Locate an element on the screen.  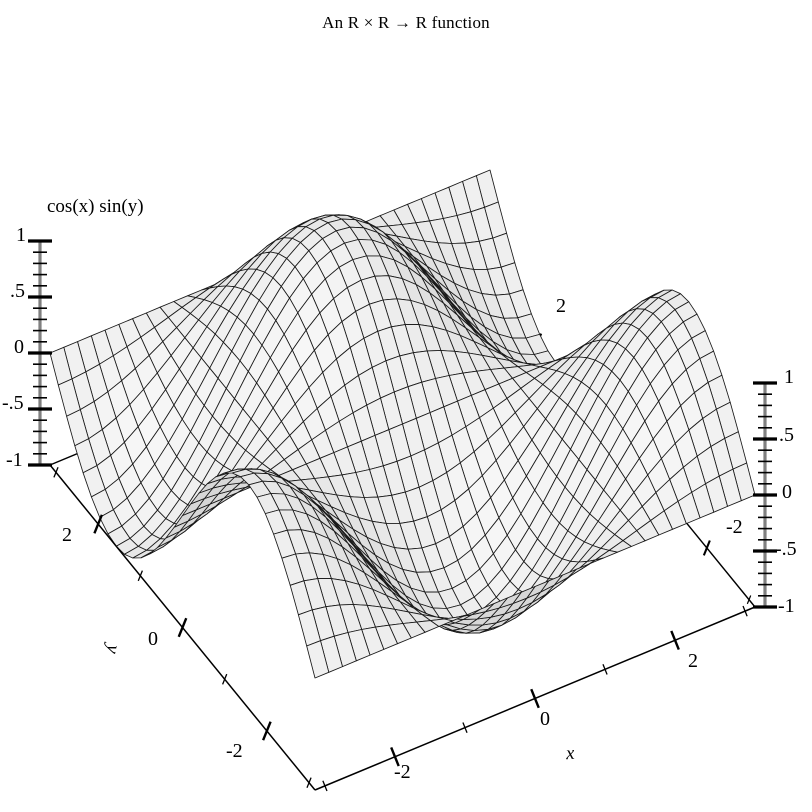
y-tick-label-0: 0 is located at coordinates (153, 639).